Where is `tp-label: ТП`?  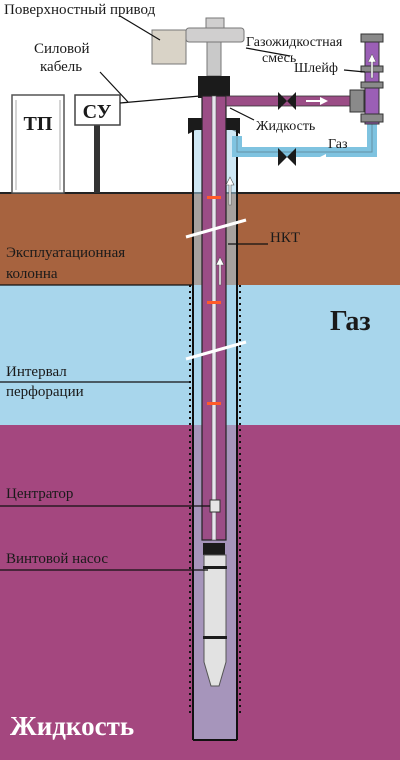
tp-label: ТП is located at coordinates (38, 124).